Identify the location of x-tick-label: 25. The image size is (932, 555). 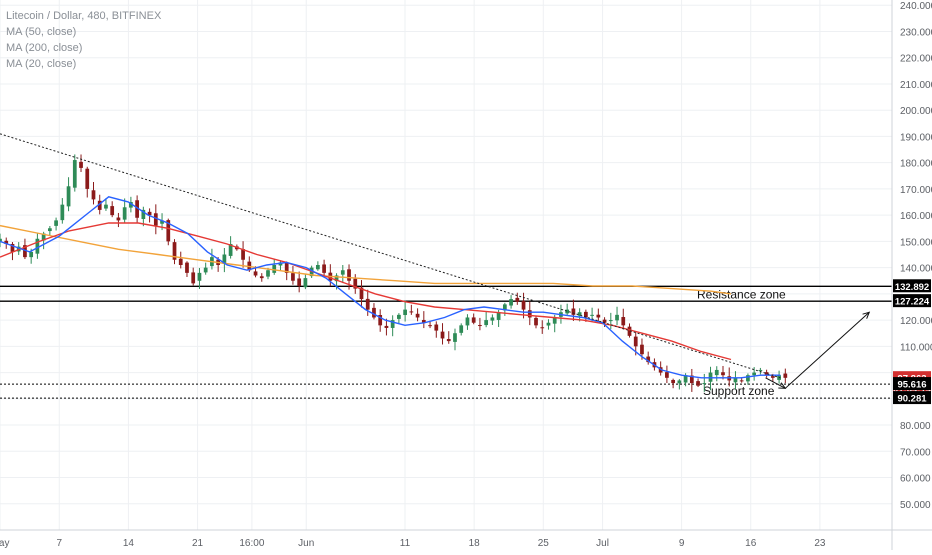
(544, 543).